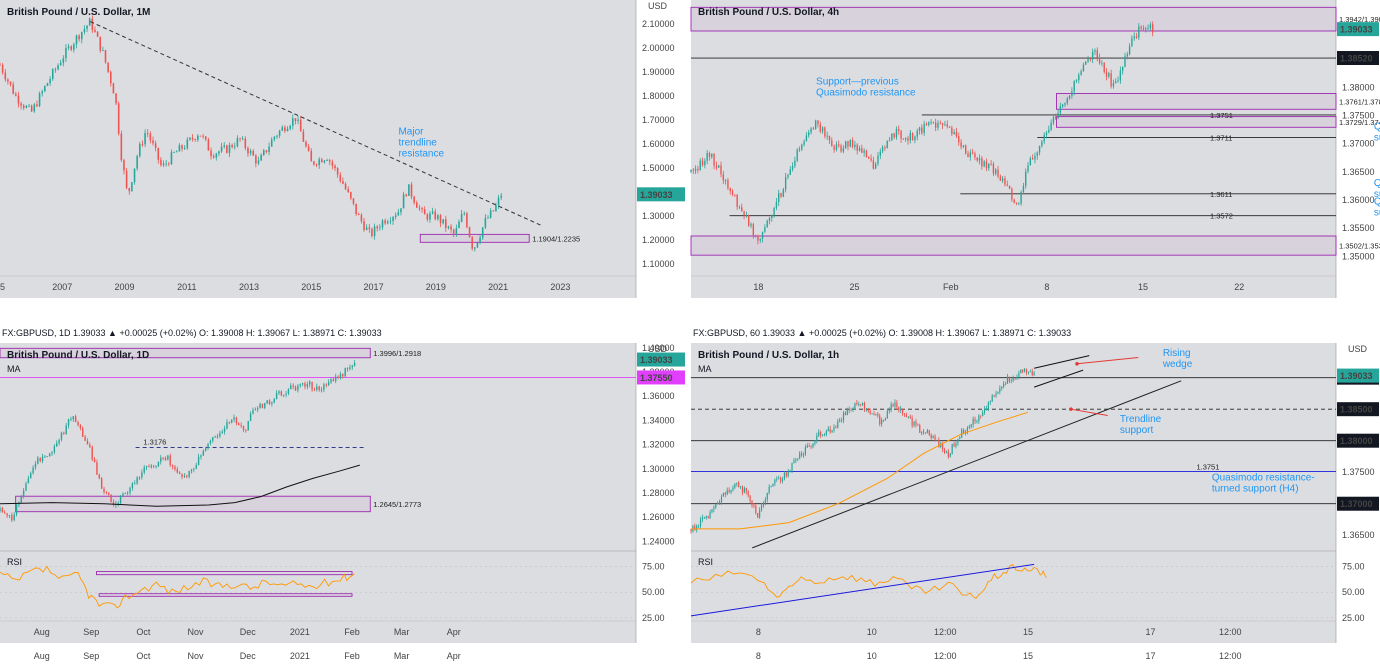  What do you see at coordinates (1221, 216) in the screenshot?
I see `level-label: 1.3572` at bounding box center [1221, 216].